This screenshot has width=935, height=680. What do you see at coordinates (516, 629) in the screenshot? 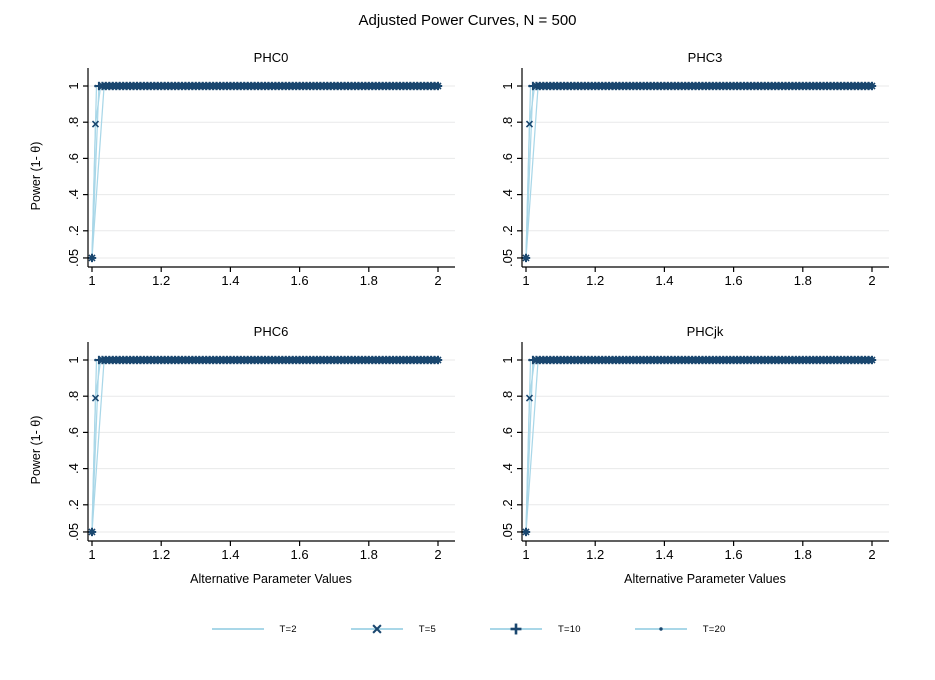
I see `legend-sample-plus-marker-icon` at bounding box center [516, 629].